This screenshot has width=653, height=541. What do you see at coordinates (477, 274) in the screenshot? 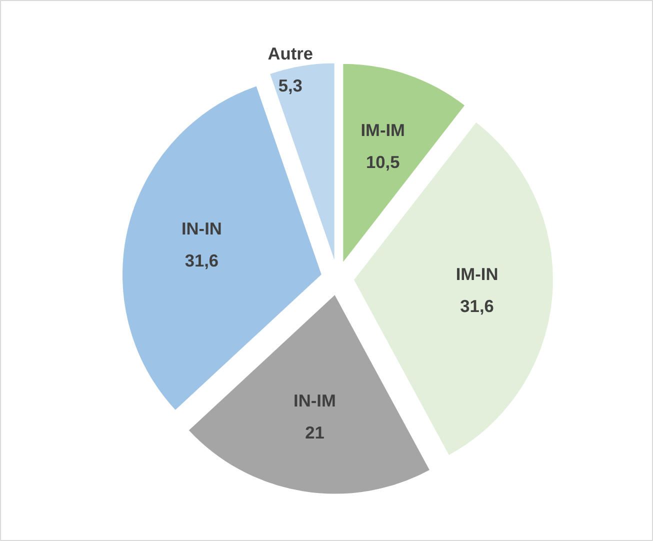
I see `slice-label: IM-IN` at bounding box center [477, 274].